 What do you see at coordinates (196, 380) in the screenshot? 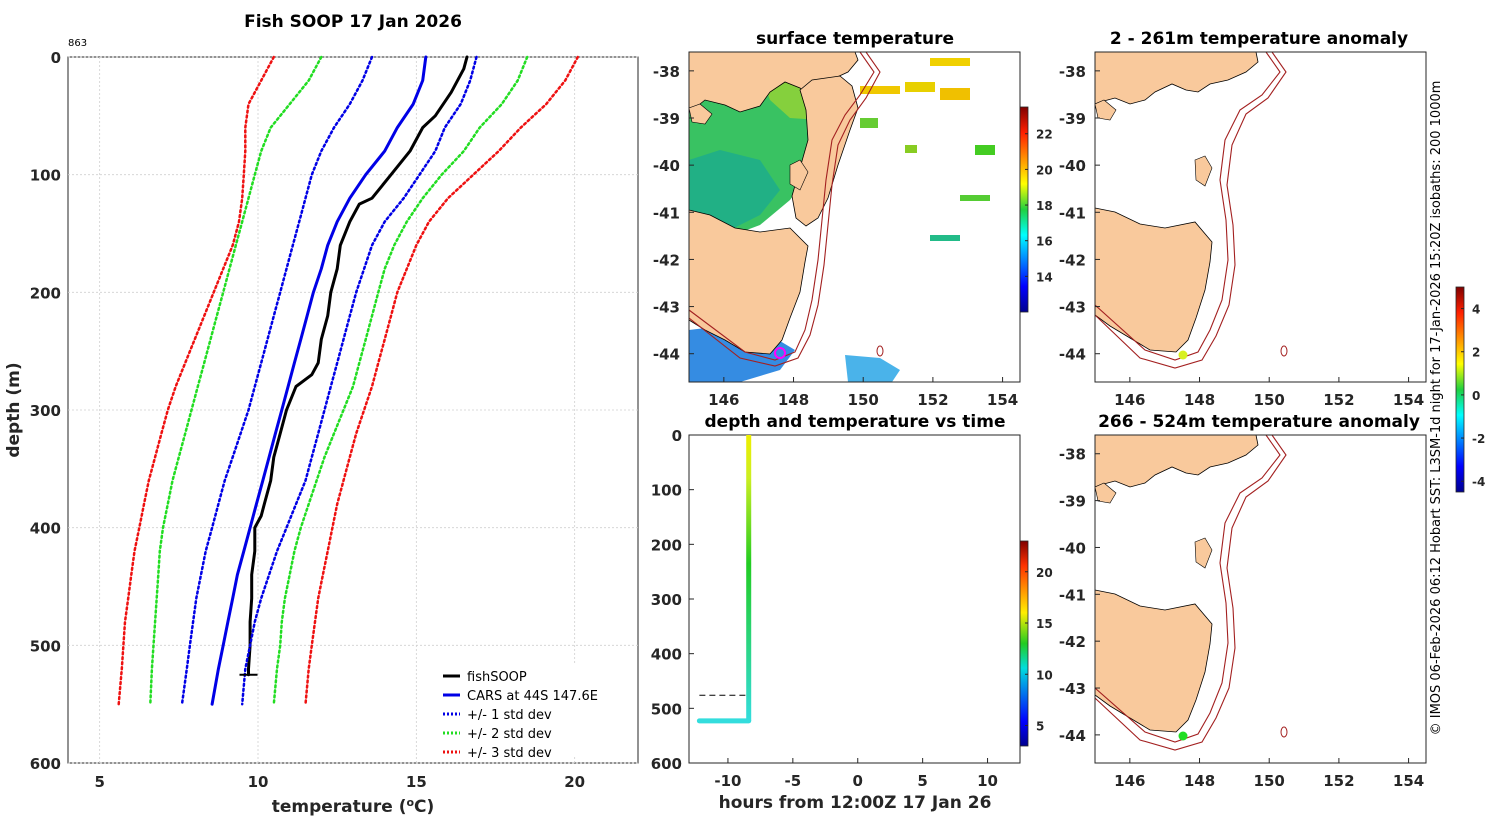
I see `profile-line-3-std-dev` at bounding box center [196, 380].